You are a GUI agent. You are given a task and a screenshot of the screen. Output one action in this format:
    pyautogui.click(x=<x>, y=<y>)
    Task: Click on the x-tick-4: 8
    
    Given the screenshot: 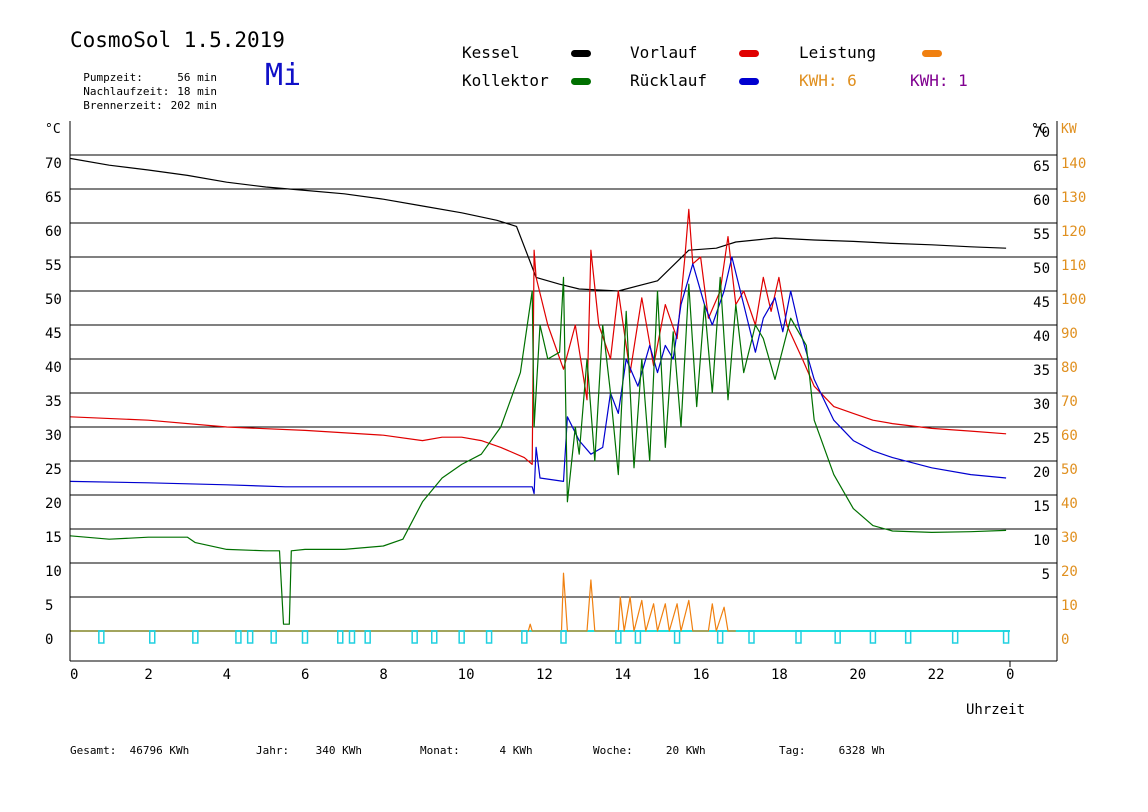 What is the action you would take?
    pyautogui.click(x=383, y=675)
    